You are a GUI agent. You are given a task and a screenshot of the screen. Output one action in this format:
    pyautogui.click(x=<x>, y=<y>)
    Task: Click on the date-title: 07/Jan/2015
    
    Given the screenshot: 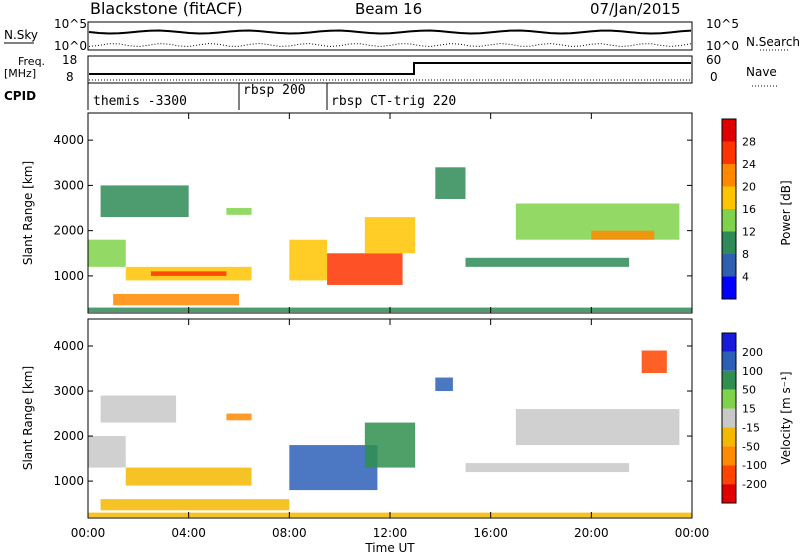 What is the action you would take?
    pyautogui.click(x=635, y=9)
    